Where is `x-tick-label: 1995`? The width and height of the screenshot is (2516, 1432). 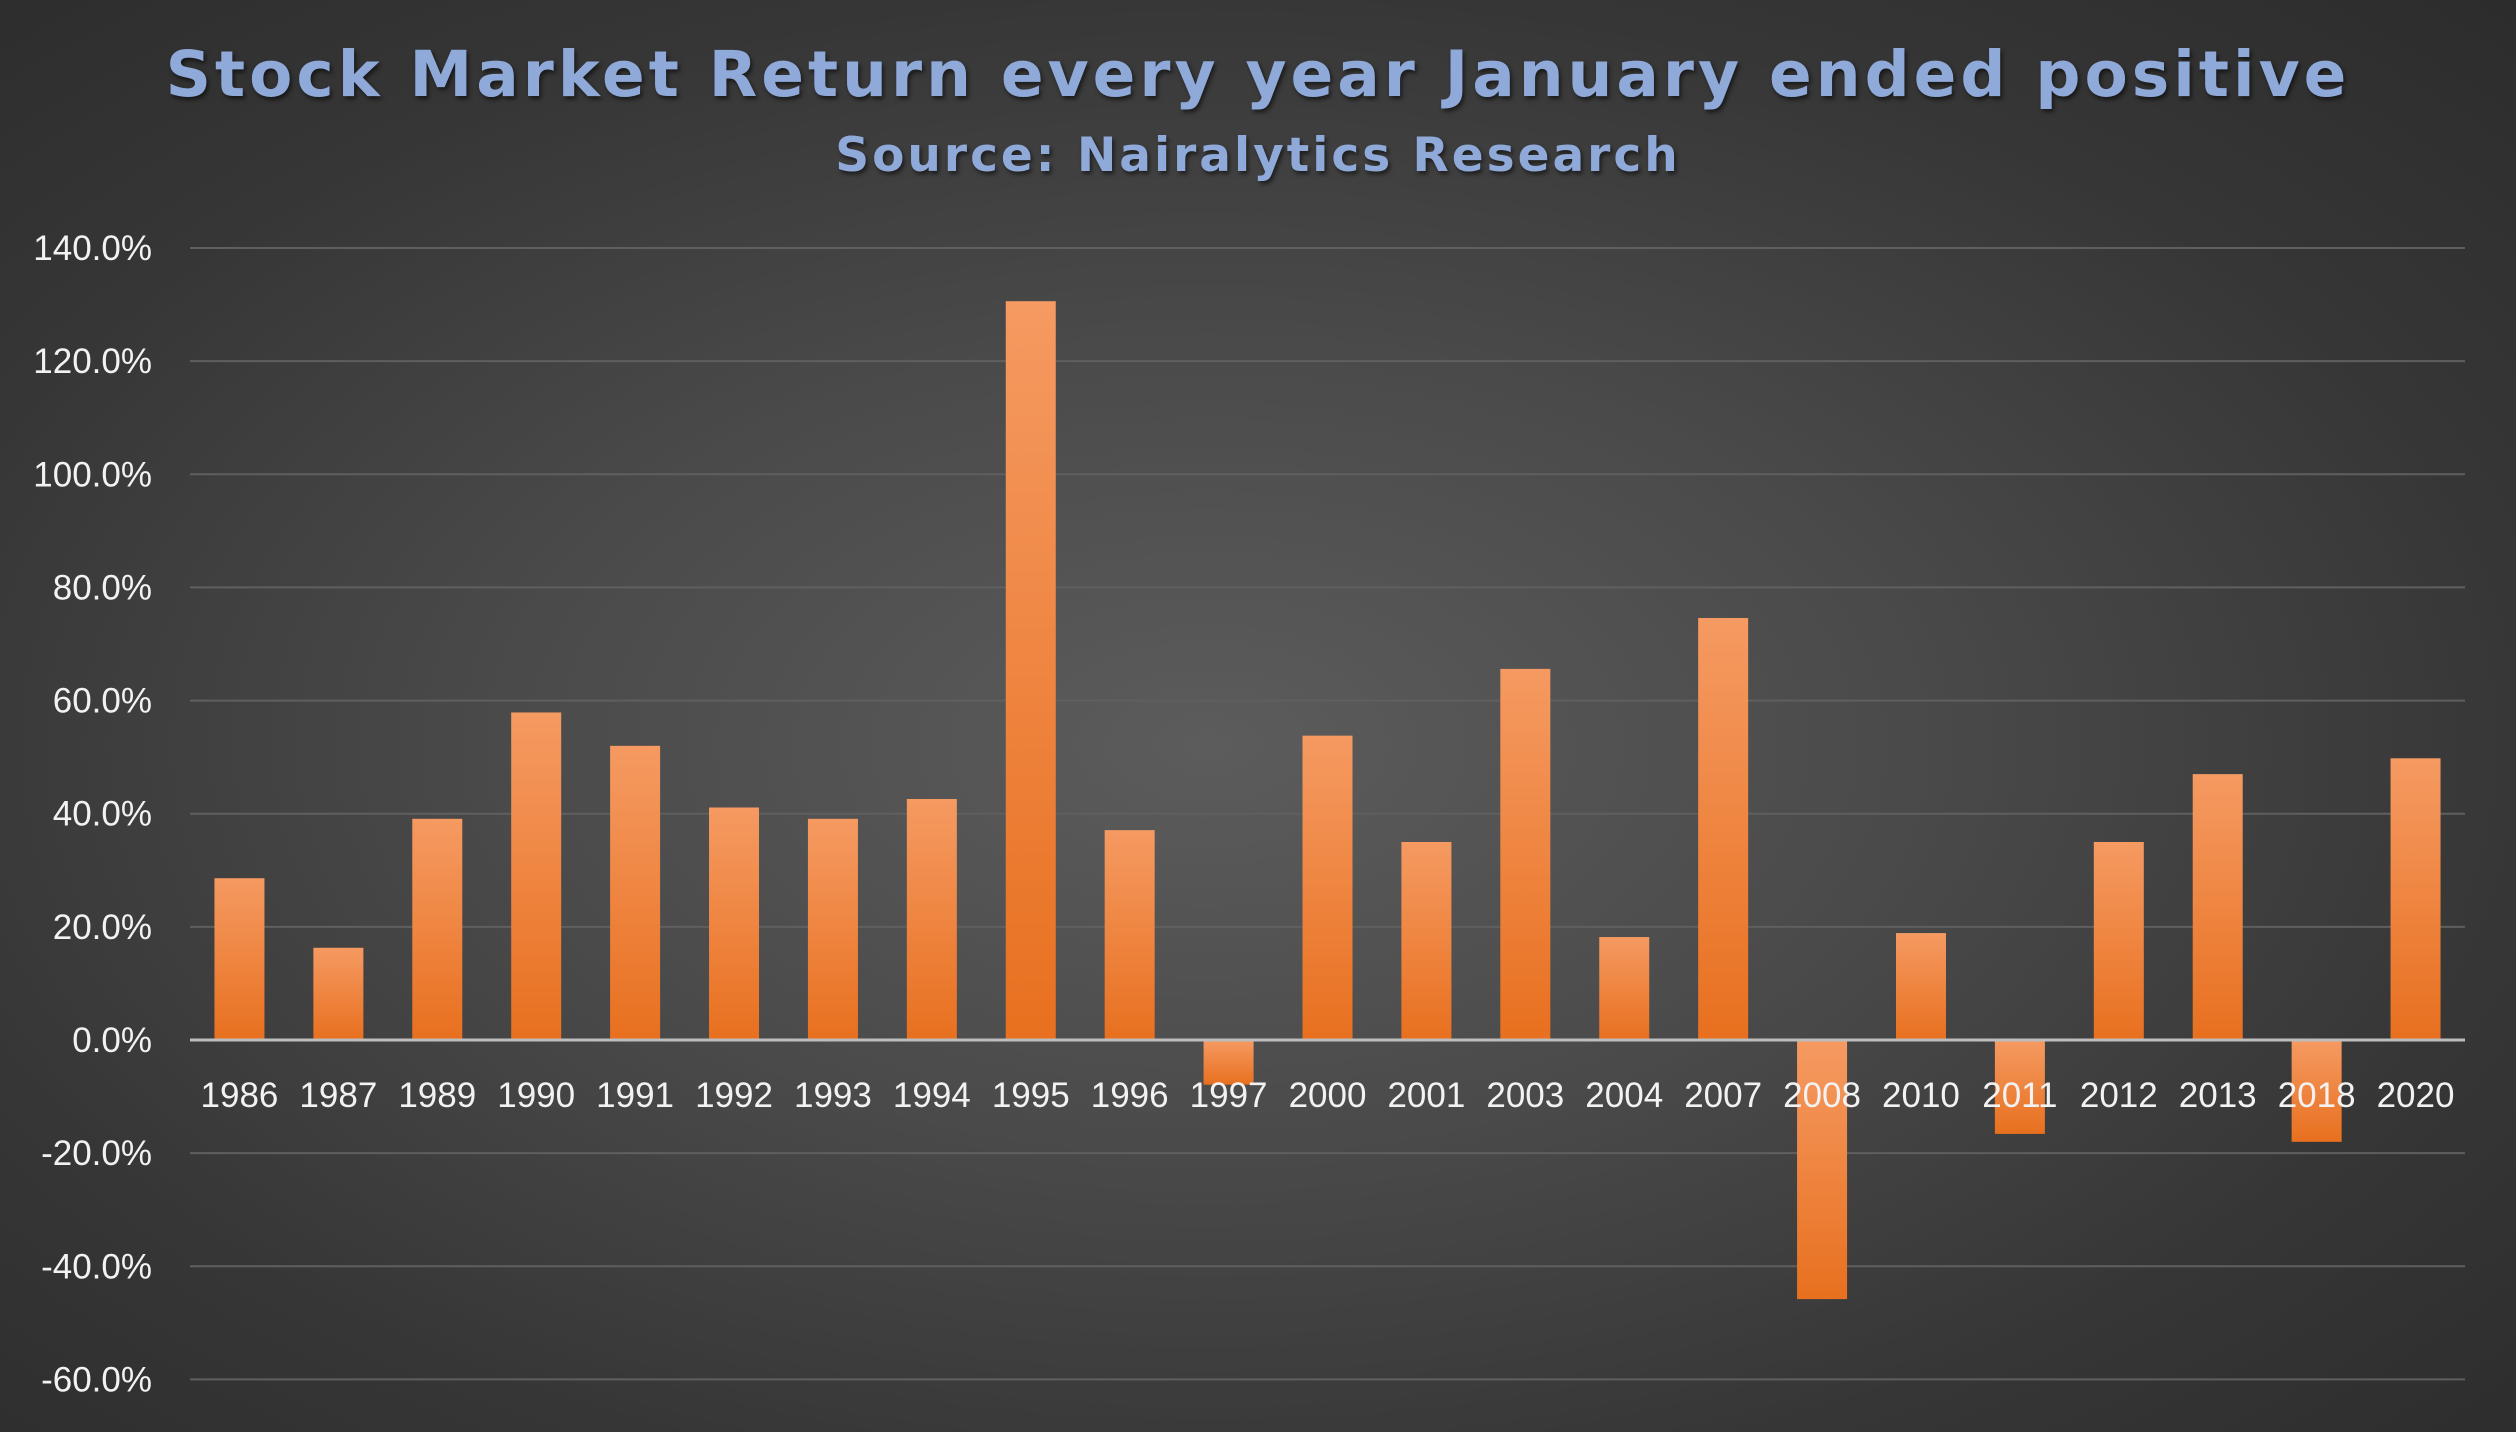 x-tick-label: 1995 is located at coordinates (1031, 1095).